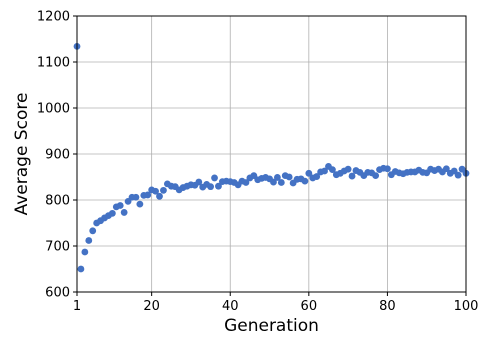 The image size is (479, 342). I want to click on x-tick-label: 1, so click(77, 306).